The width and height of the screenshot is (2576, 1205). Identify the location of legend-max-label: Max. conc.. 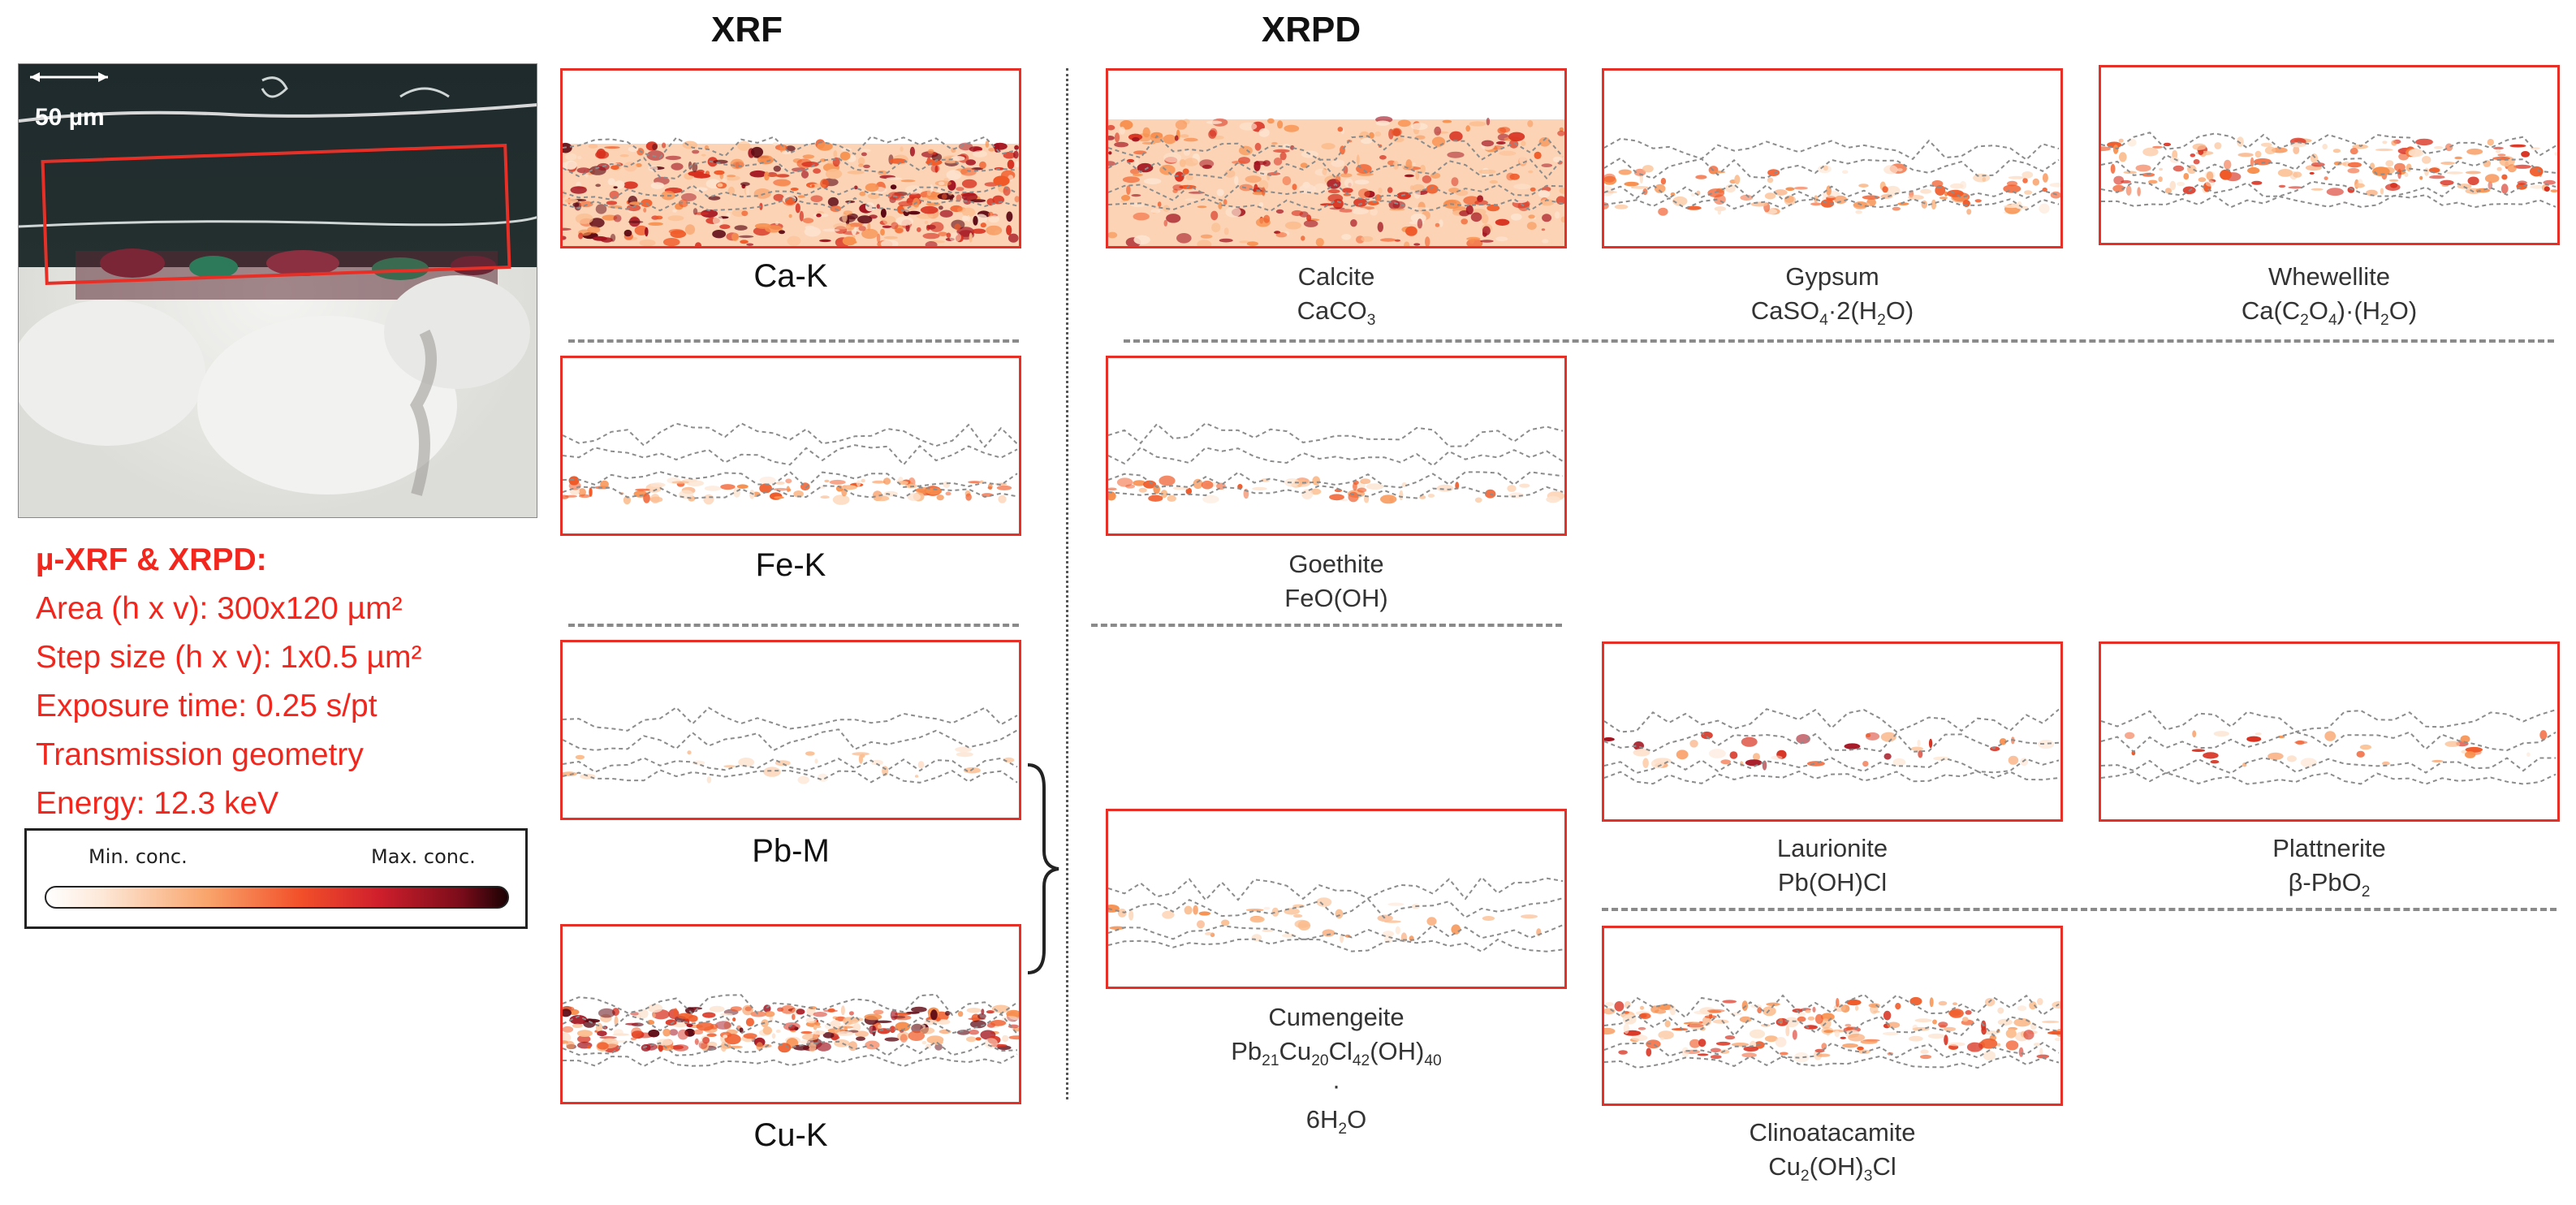
(423, 856).